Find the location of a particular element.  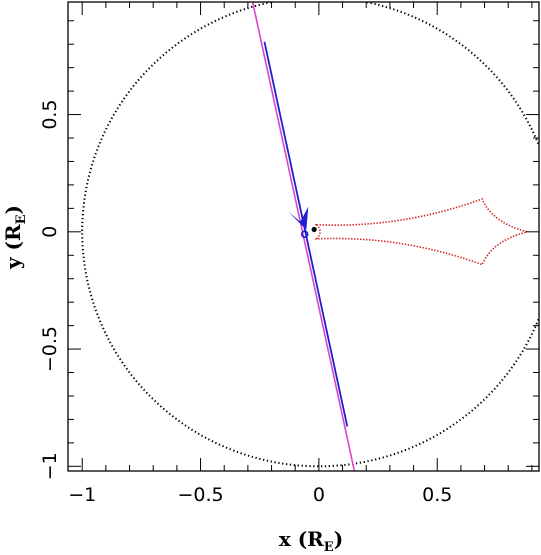

x-axis-title: x (RE) is located at coordinates (311, 541).